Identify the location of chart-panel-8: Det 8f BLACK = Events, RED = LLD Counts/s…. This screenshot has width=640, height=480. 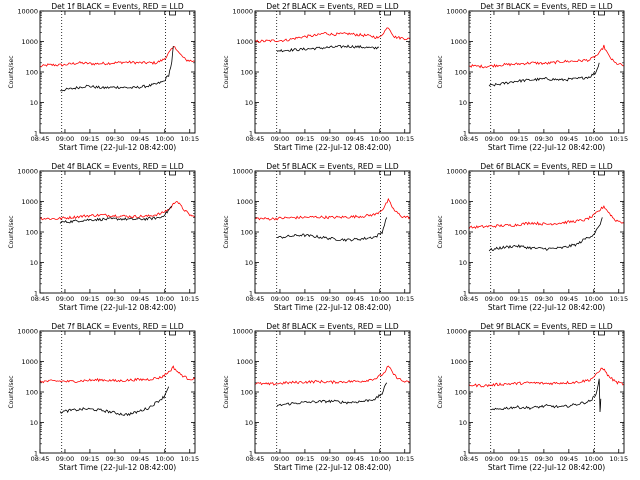
(318, 397).